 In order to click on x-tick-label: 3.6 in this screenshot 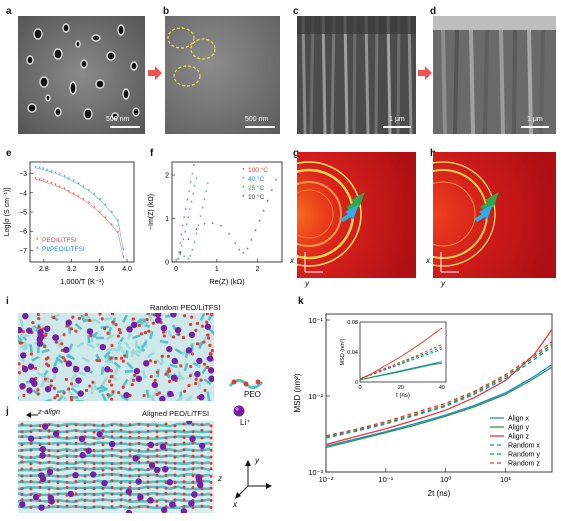, I will do `click(99, 269)`.